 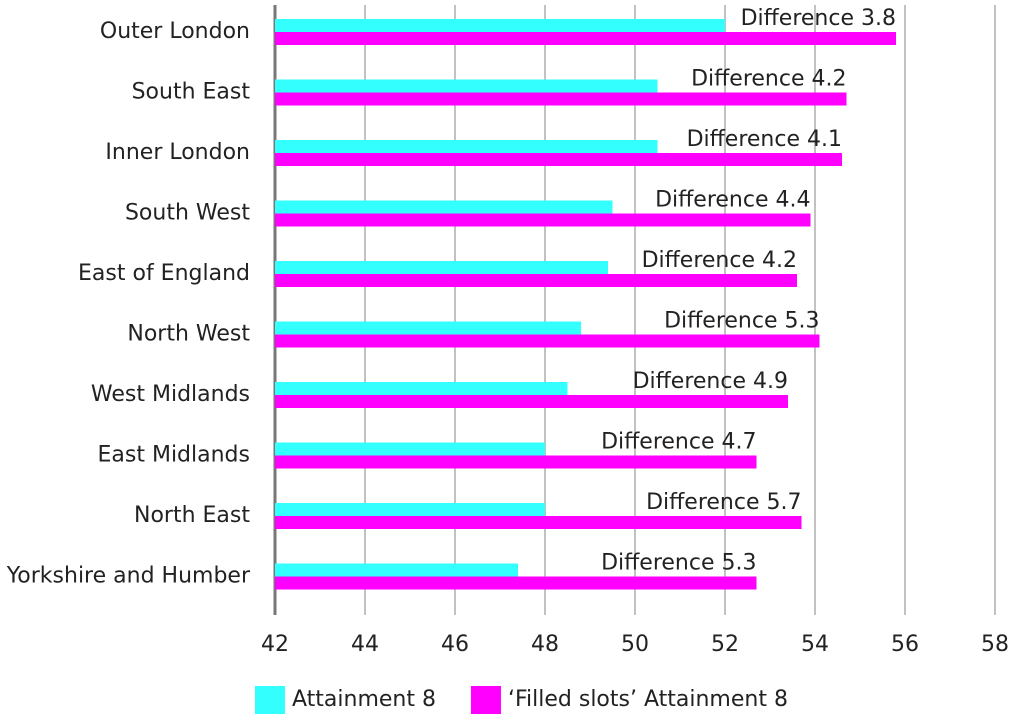 What do you see at coordinates (364, 699) in the screenshot?
I see `legend-label: Attainment 8` at bounding box center [364, 699].